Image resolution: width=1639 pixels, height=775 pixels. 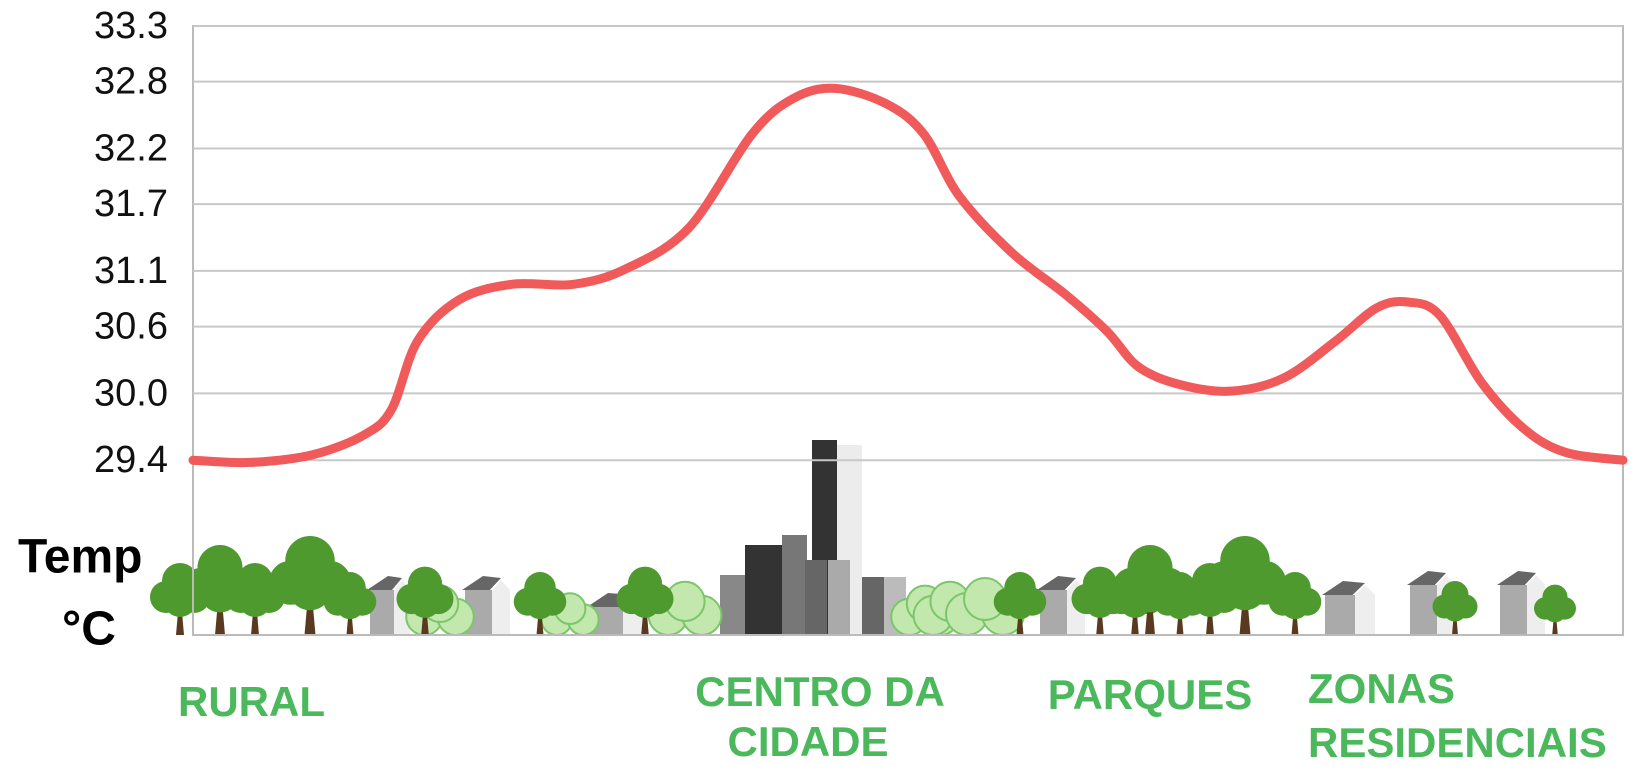 I want to click on y-axis-label: Temp, so click(x=80, y=557).